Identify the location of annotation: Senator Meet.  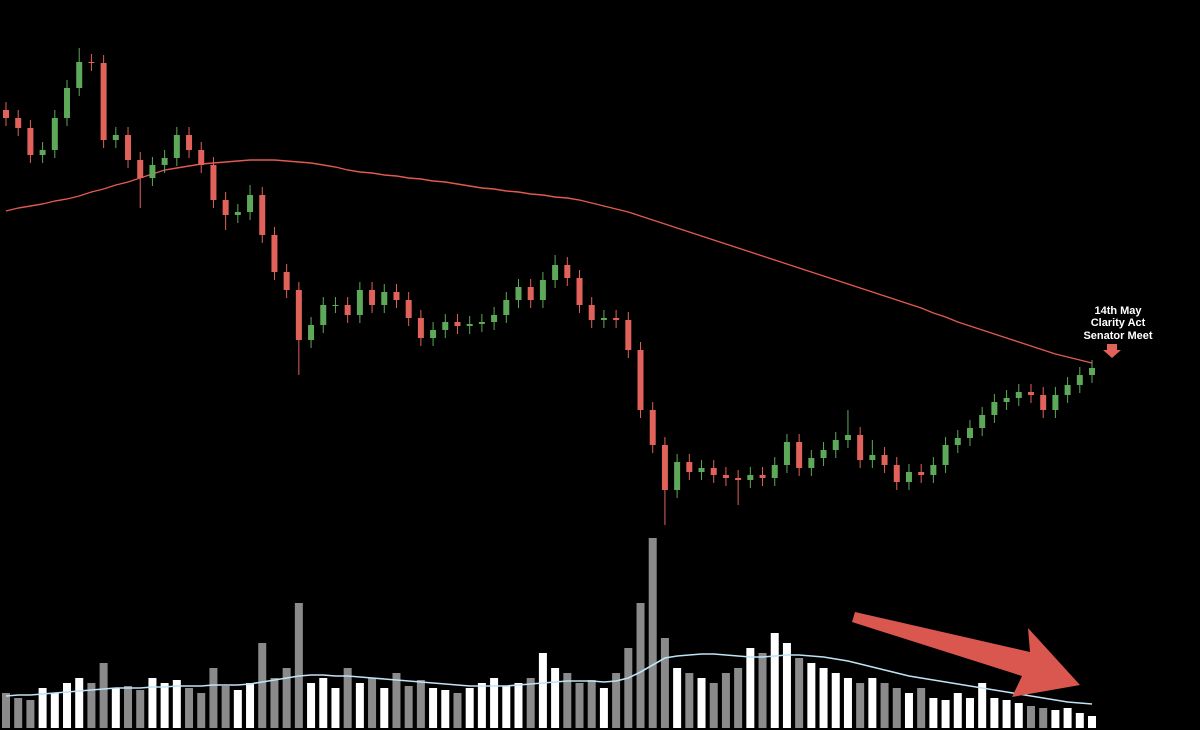
(1117, 336).